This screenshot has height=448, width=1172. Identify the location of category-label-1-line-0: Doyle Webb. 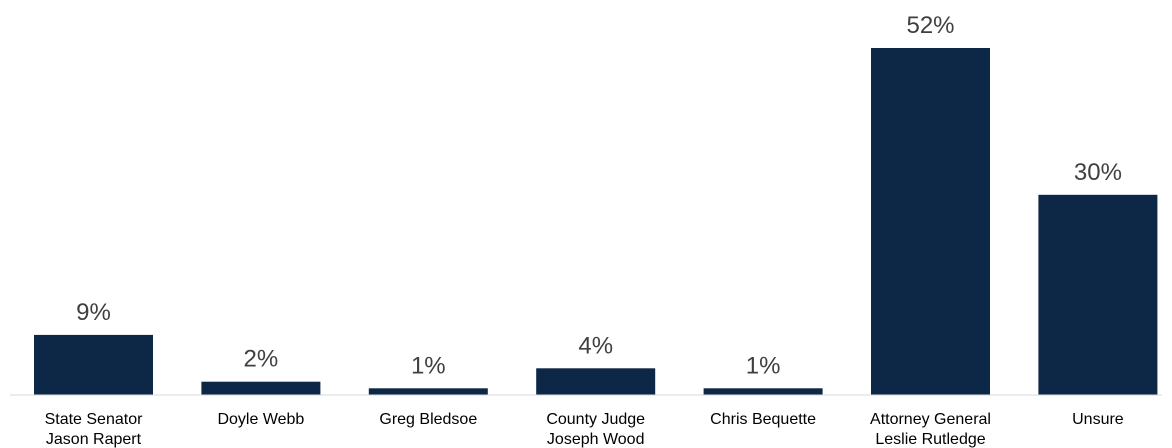
(260, 419).